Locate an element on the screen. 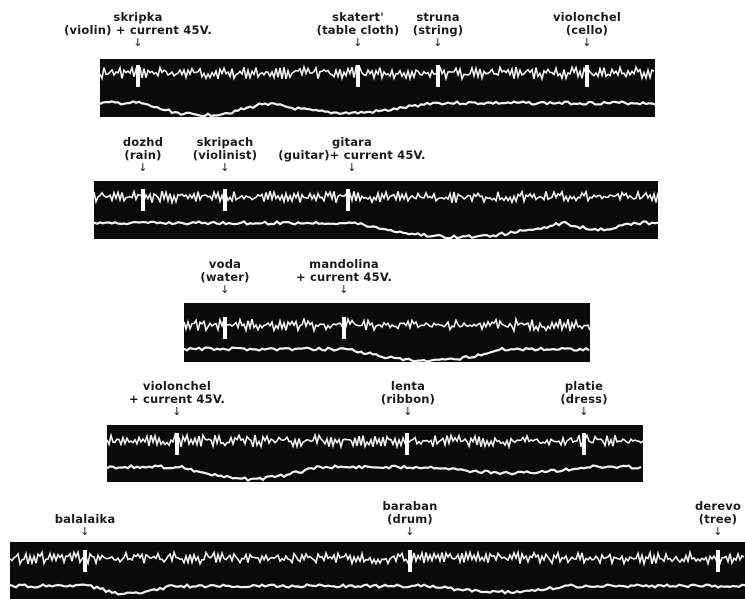 This screenshot has height=599, width=745. label-translation: (drum) is located at coordinates (410, 519).